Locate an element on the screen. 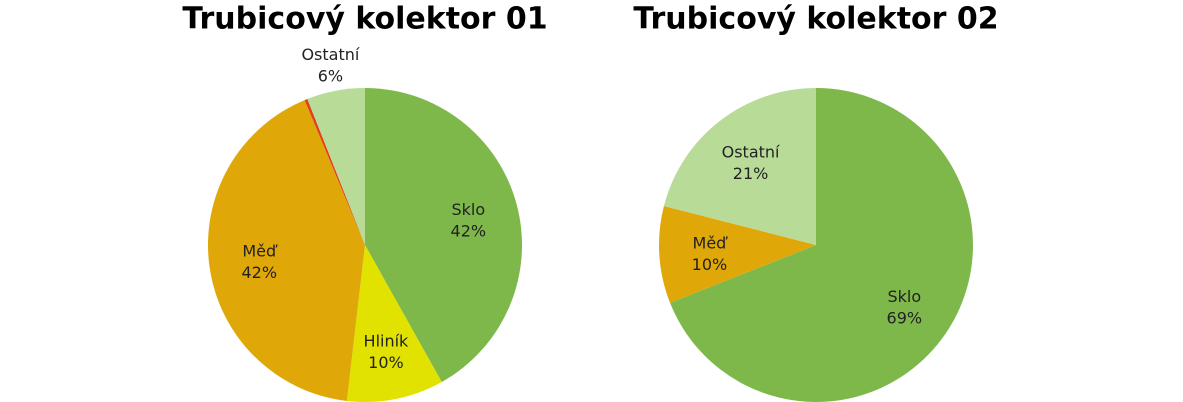  label-category: Hliník is located at coordinates (387, 340).